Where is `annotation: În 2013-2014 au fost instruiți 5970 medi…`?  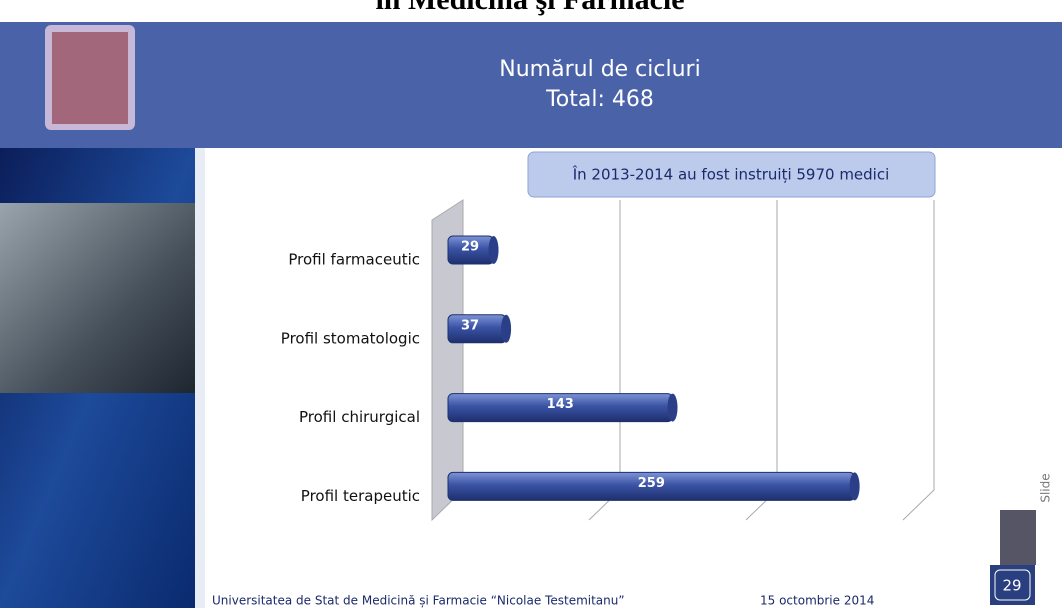 annotation: În 2013-2014 au fost instruiți 5970 medi… is located at coordinates (731, 174).